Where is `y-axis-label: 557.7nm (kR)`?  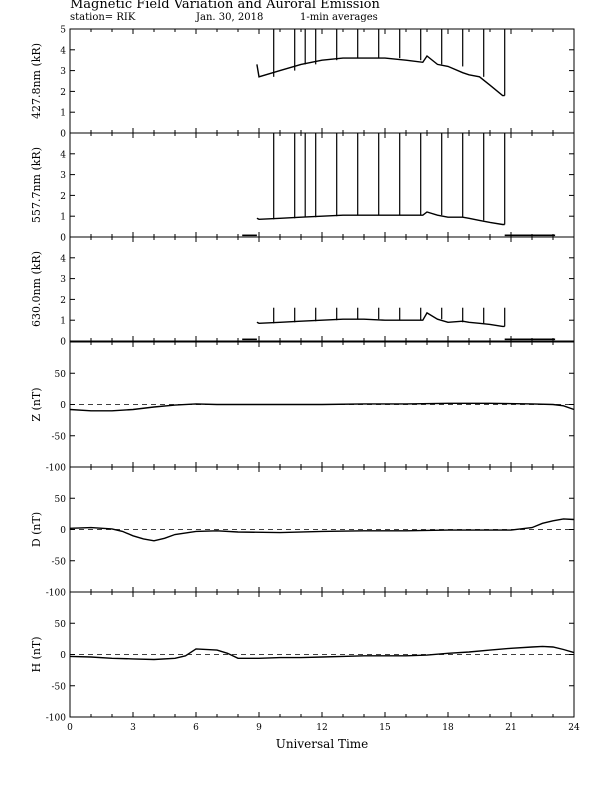
y-axis-label: 557.7nm (kR) is located at coordinates (36, 185).